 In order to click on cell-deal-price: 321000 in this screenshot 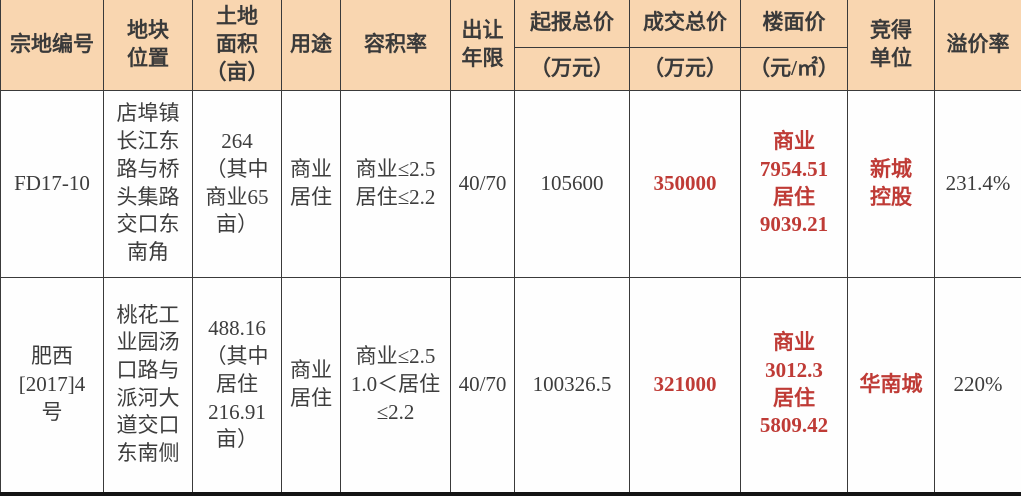, I will do `click(685, 385)`.